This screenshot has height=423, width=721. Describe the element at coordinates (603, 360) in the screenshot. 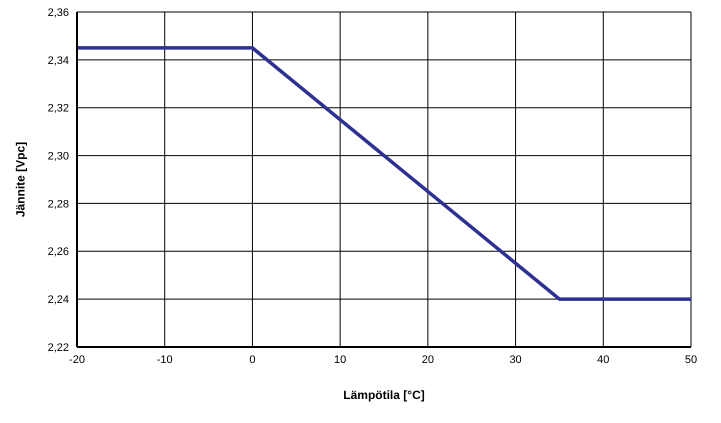

I see `x-tick-label: 40` at that location.